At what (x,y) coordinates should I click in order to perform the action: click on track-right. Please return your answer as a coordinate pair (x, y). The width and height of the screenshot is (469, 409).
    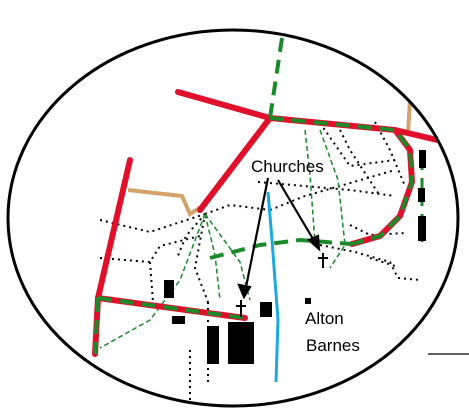
    Looking at the image, I should click on (408, 104).